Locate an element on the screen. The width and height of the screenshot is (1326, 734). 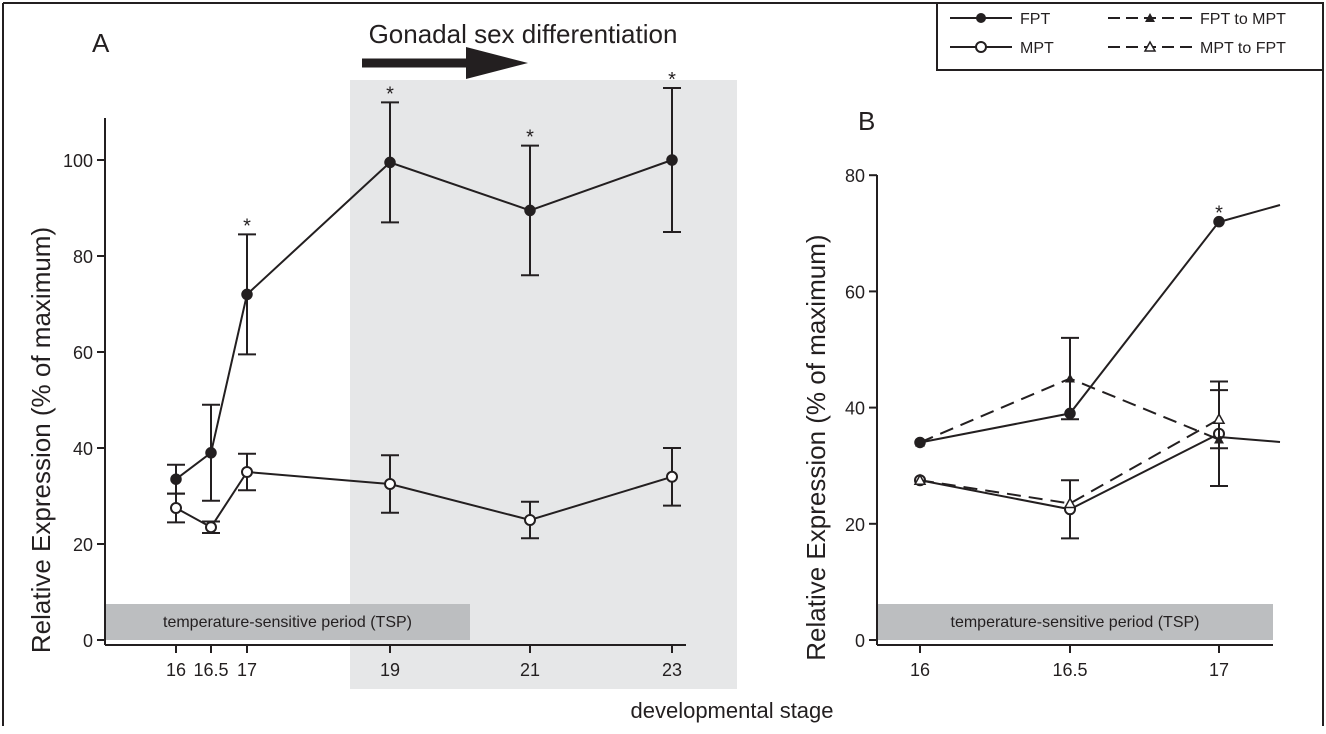
legend-label: MPT is located at coordinates (1037, 48).